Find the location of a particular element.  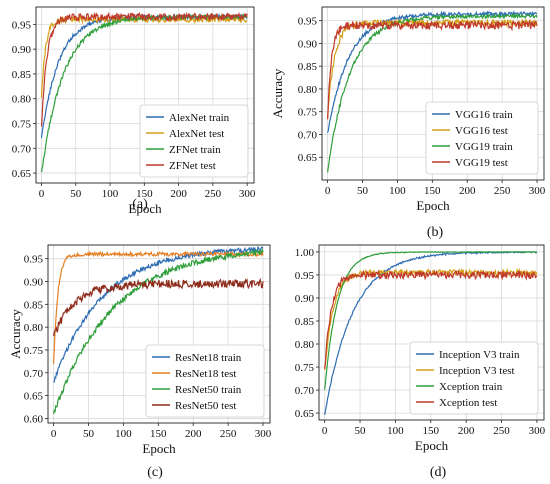

series-line-inception-v3-train is located at coordinates (431, 333).